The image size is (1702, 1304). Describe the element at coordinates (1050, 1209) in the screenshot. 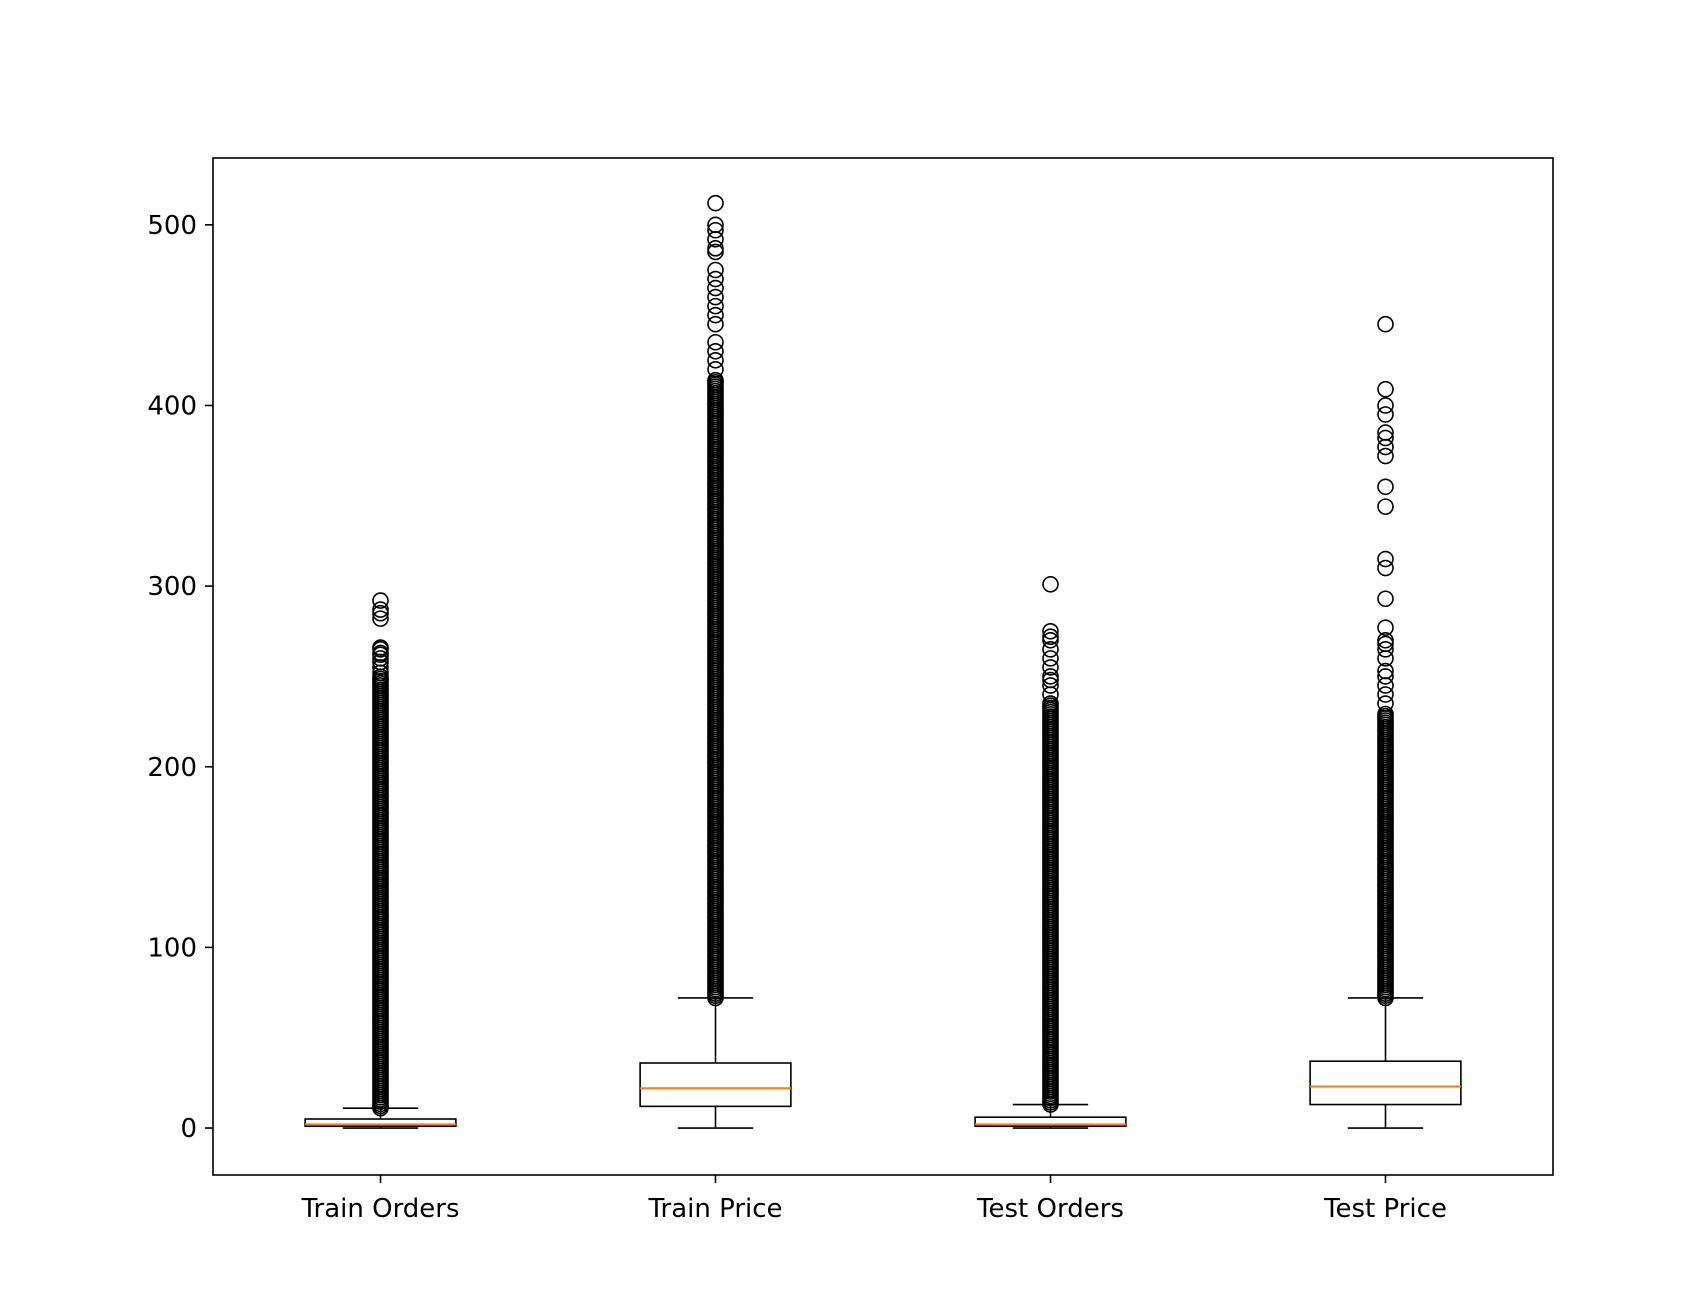

I see `x-tick-label: Test Orders` at that location.